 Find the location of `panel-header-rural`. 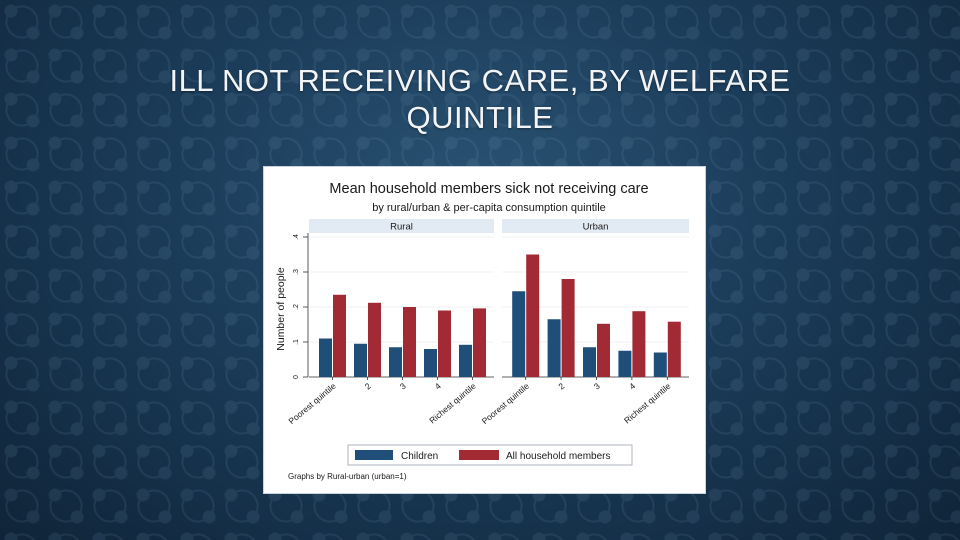

panel-header-rural is located at coordinates (401, 226).